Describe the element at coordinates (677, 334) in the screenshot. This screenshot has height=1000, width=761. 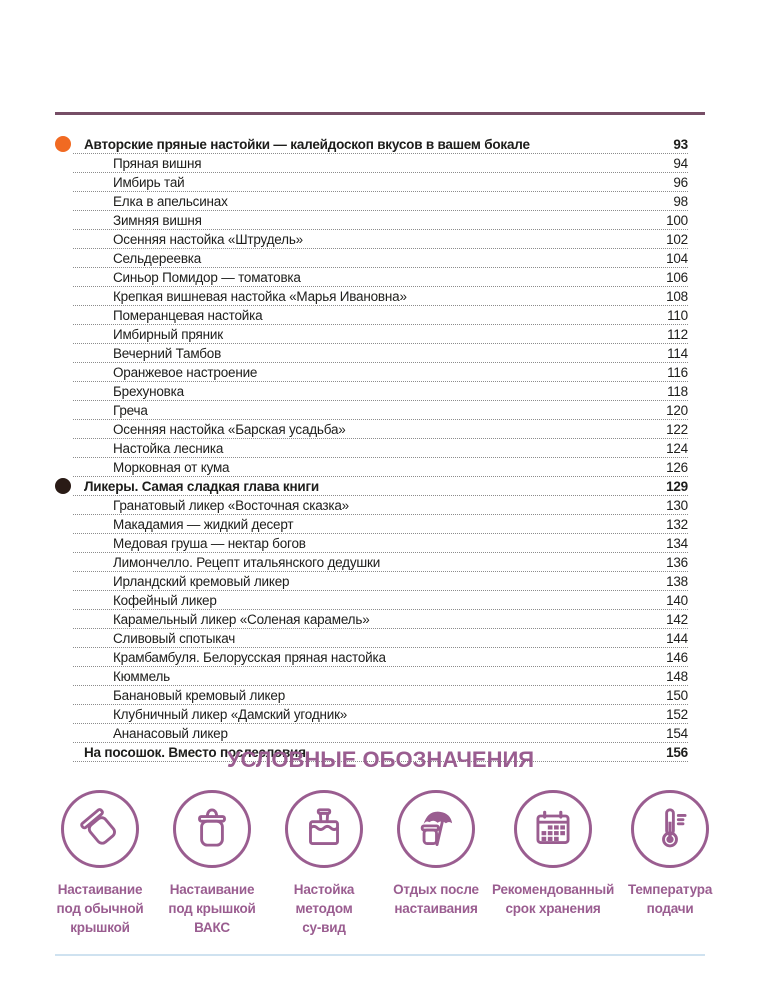
I see `toc-page-number: 112` at that location.